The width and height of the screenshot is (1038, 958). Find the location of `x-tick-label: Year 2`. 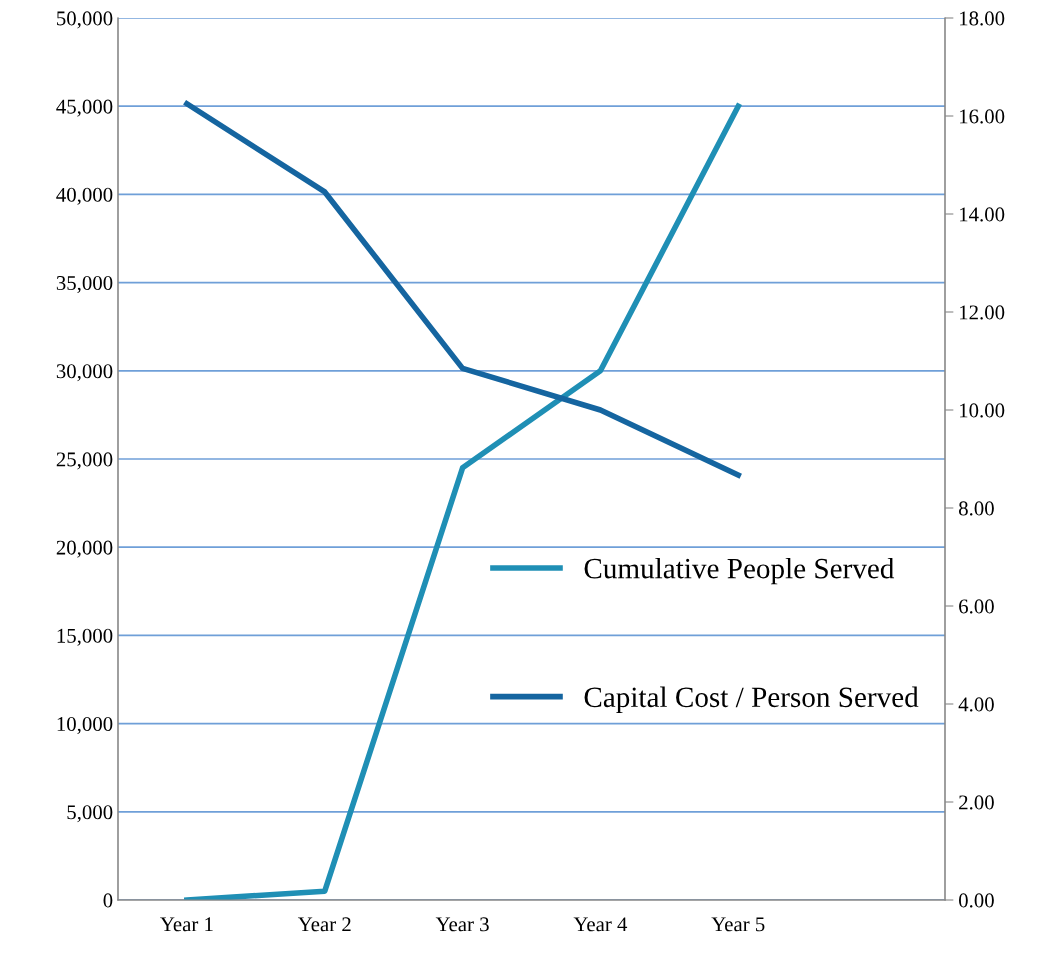

x-tick-label: Year 2 is located at coordinates (324, 924).